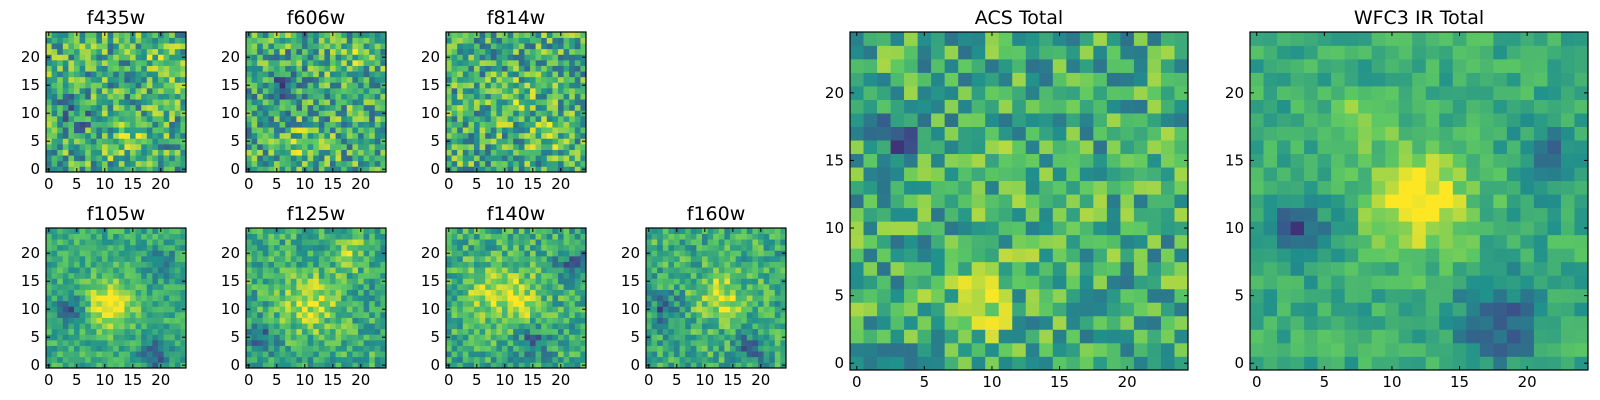  I want to click on y-tick-label: 0, so click(235, 365).